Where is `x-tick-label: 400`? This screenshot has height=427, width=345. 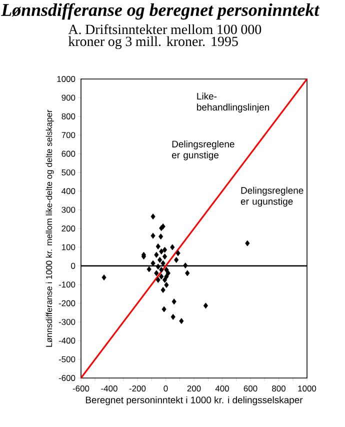
x-tick-label: 400 is located at coordinates (222, 389).